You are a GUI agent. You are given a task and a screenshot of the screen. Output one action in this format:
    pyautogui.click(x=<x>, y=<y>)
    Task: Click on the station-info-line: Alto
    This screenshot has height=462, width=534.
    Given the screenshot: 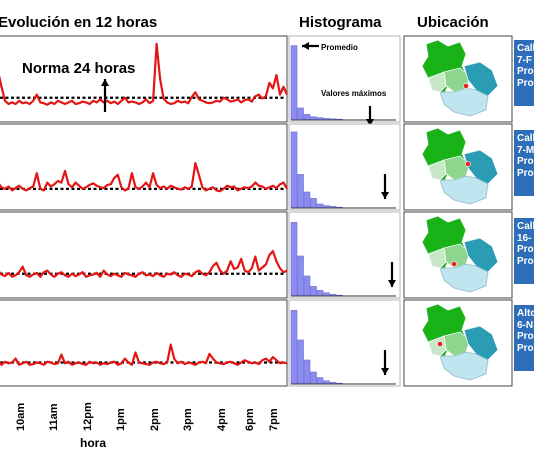 What is the action you would take?
    pyautogui.click(x=525, y=313)
    